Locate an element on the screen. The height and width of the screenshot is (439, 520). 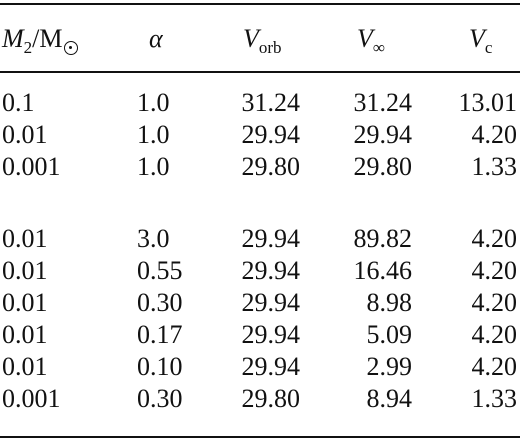
table-row: 0.01 0.30 29.94 8.98 4.20 is located at coordinates (260, 303).